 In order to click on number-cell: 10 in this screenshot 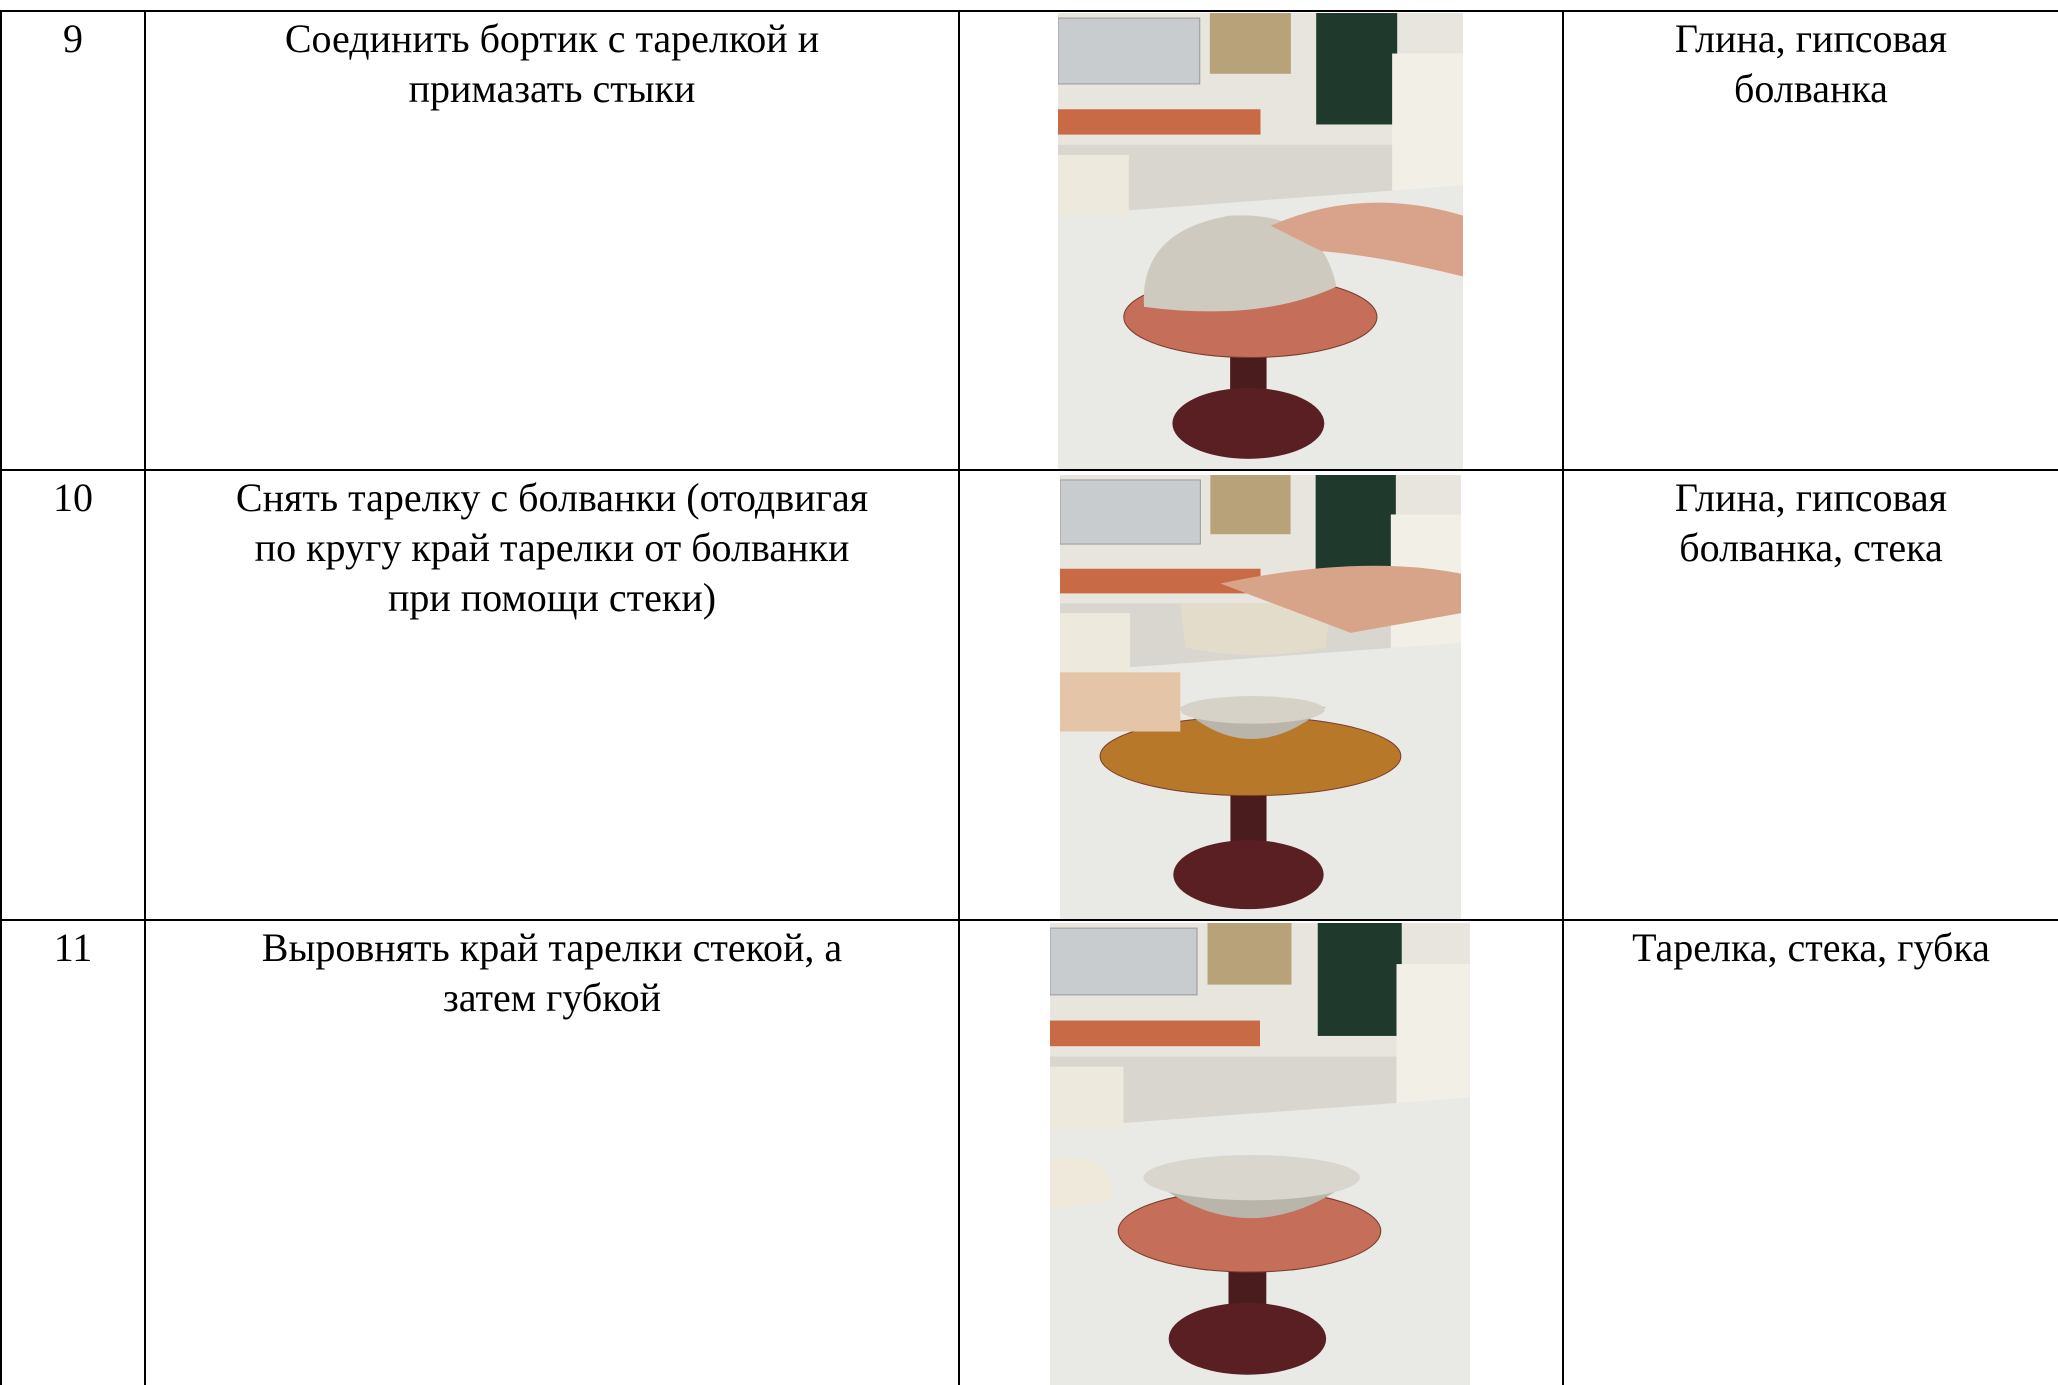, I will do `click(72, 694)`.